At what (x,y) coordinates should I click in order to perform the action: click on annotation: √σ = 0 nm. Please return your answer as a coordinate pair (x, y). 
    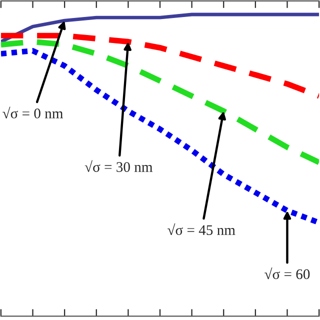
    Looking at the image, I should click on (33, 112).